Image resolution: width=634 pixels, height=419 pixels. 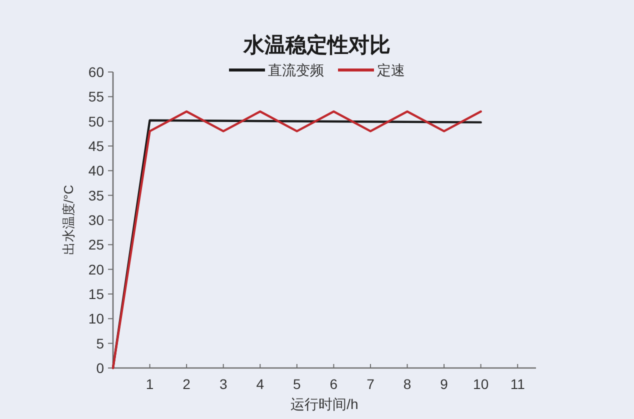 I want to click on y-tick-label: 35, so click(x=96, y=195).